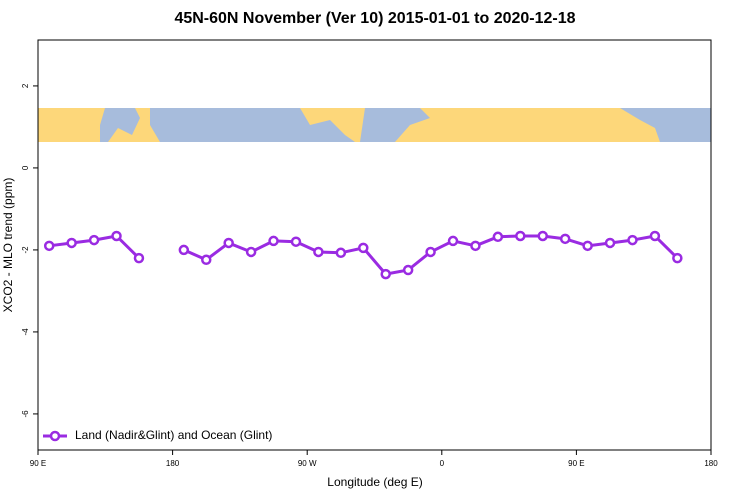 The image size is (750, 500). What do you see at coordinates (8, 245) in the screenshot?
I see `y-axis-label: XCO2 - MLO trend (ppm)` at bounding box center [8, 245].